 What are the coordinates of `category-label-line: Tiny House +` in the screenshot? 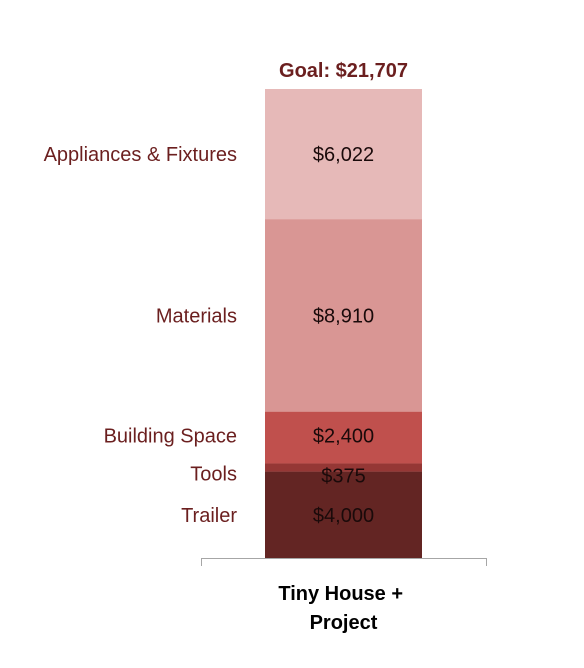 It's located at (340, 594).